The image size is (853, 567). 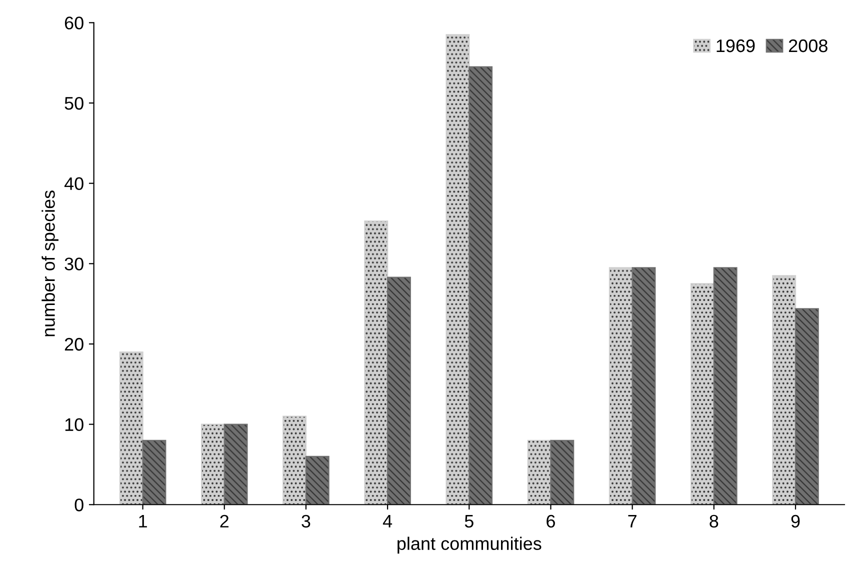 I want to click on x-tick-label: 4, so click(x=387, y=521).